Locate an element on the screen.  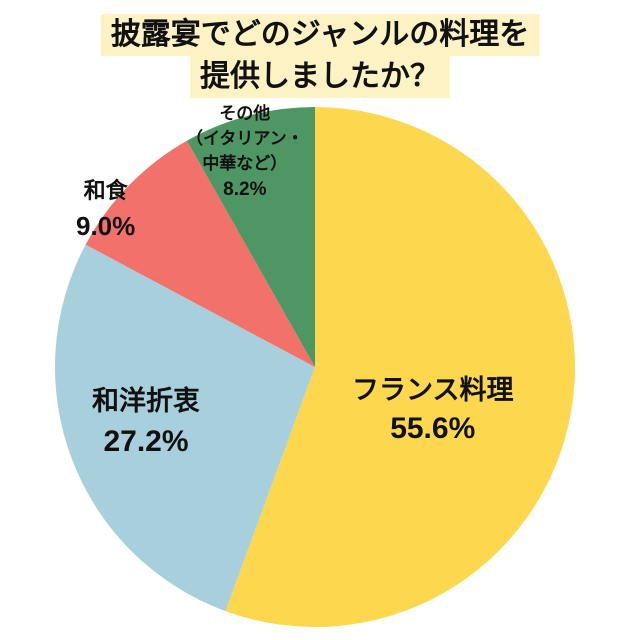
slice-percent: 55.6% is located at coordinates (433, 428).